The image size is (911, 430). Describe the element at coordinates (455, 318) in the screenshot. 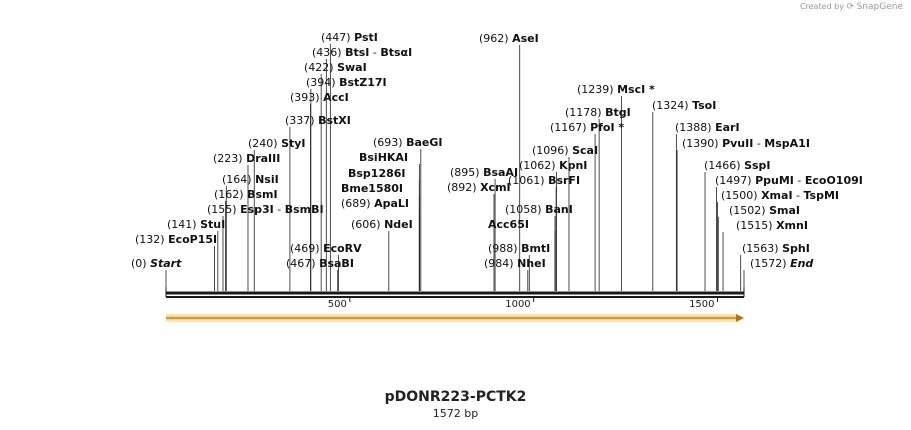

I see `feature-arrow` at that location.